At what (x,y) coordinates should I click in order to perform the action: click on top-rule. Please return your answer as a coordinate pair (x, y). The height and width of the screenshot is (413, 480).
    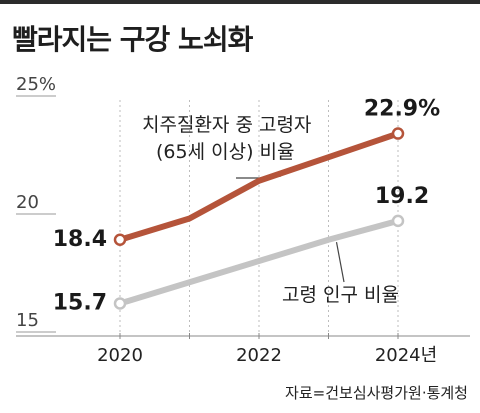
    Looking at the image, I should click on (240, 2).